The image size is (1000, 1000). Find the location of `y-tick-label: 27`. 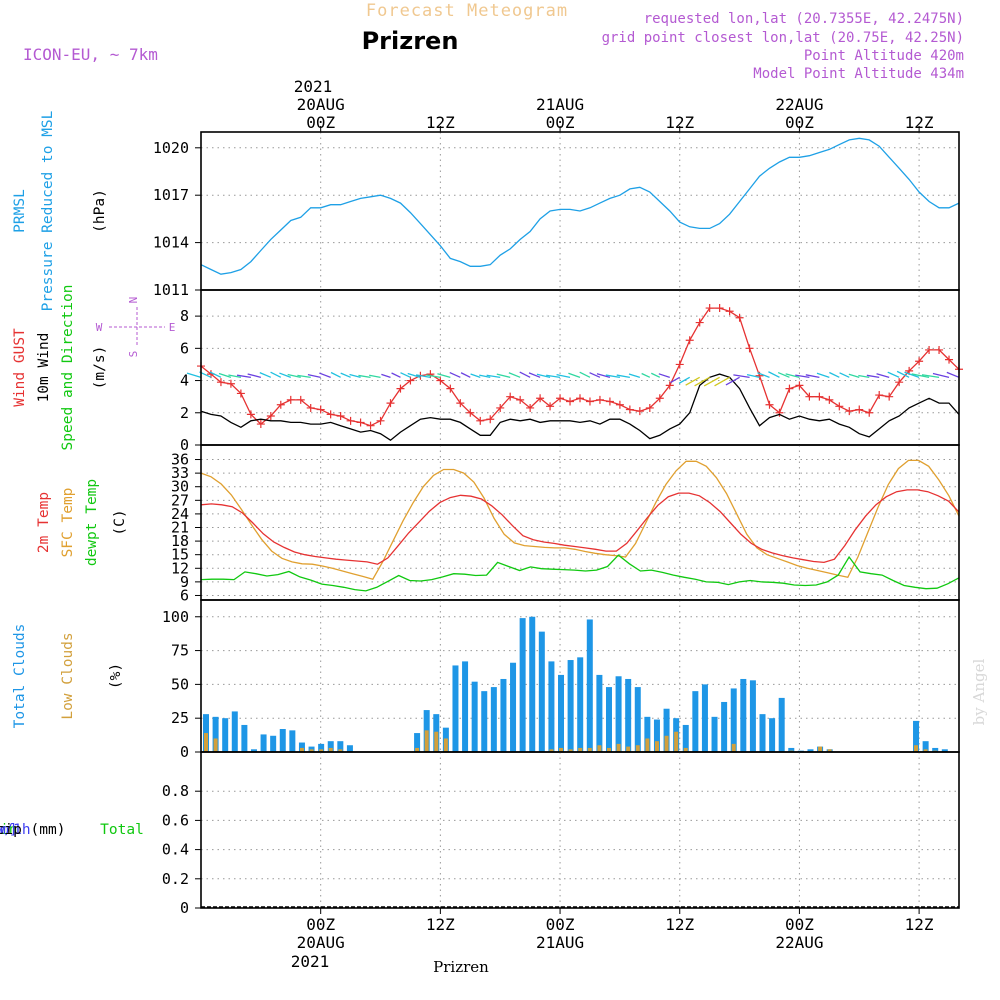

y-tick-label: 27 is located at coordinates (180, 500).